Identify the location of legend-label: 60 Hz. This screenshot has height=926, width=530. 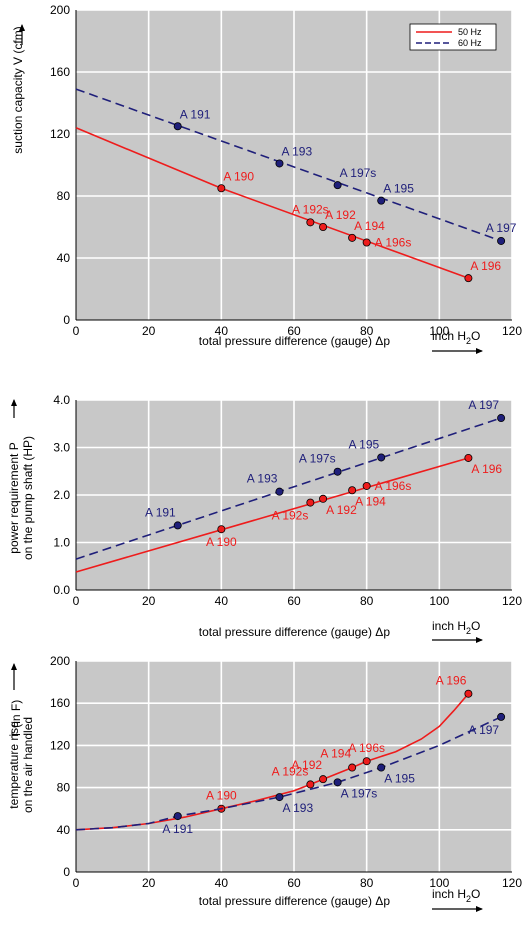
(470, 43).